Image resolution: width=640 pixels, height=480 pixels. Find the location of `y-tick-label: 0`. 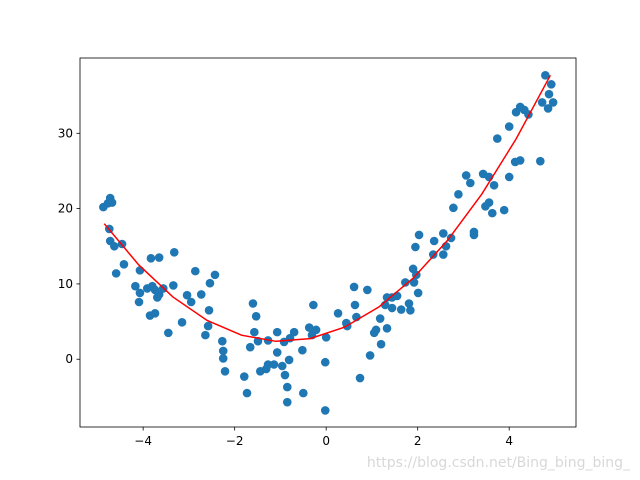

y-tick-label: 0 is located at coordinates (69, 359).